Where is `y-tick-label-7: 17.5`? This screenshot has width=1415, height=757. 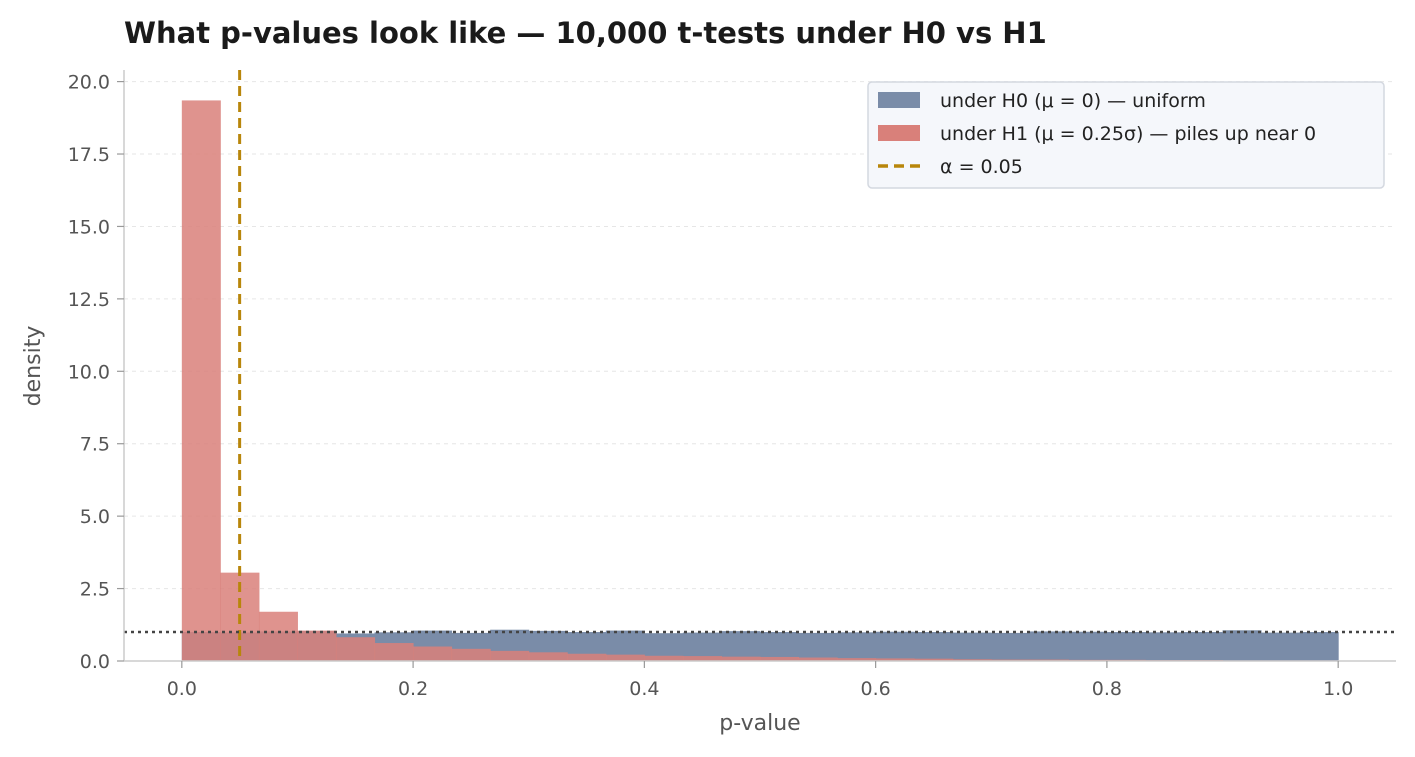 y-tick-label-7: 17.5 is located at coordinates (89, 155).